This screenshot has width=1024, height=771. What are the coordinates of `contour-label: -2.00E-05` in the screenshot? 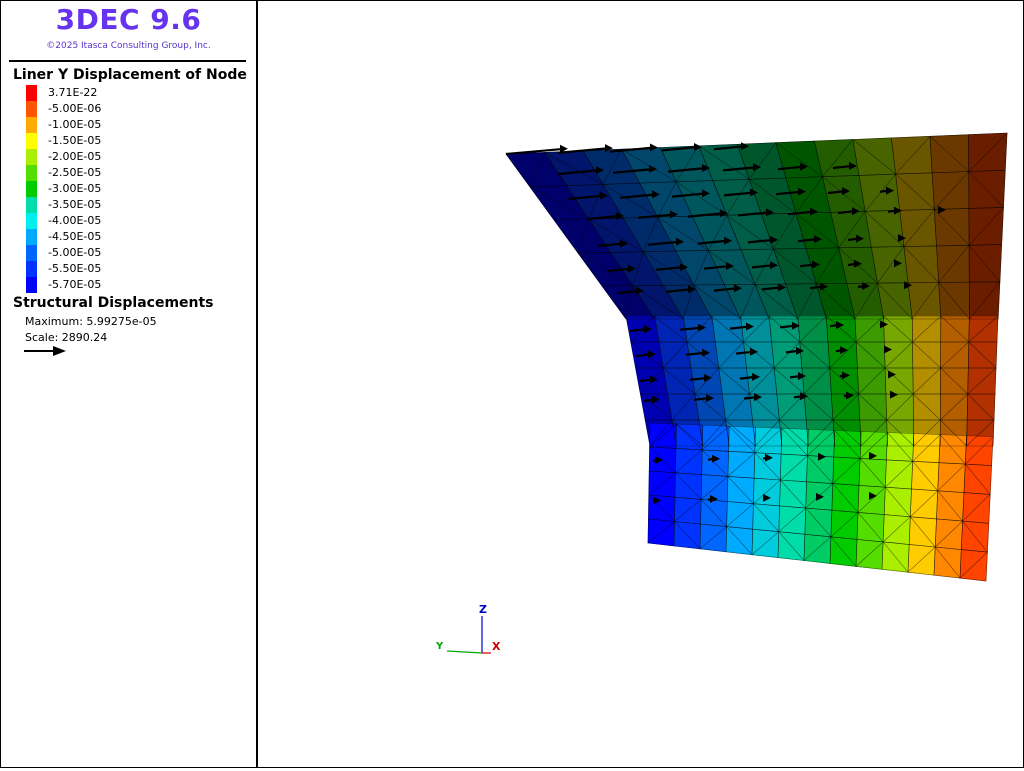 It's located at (74, 157).